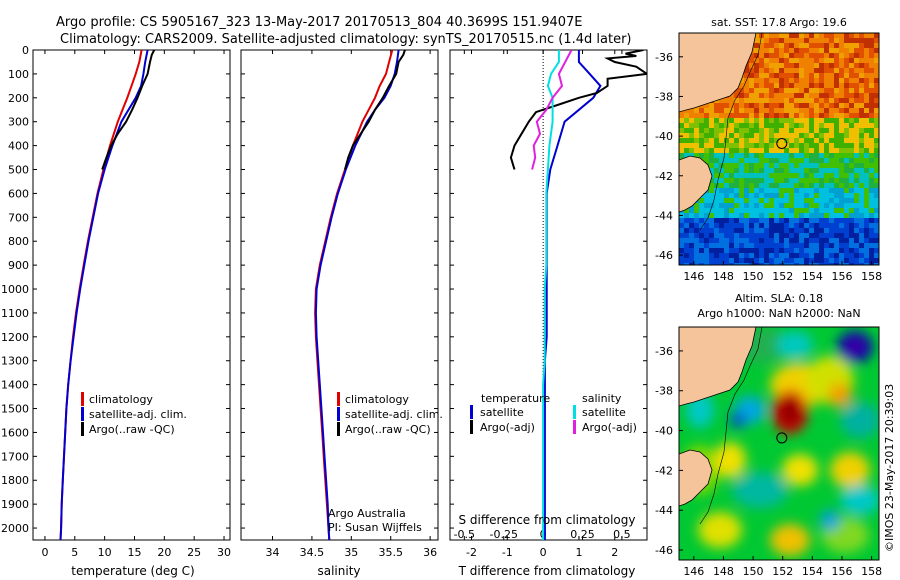 The height and width of the screenshot is (580, 900). I want to click on attribution-line1: Argo Australia, so click(367, 513).